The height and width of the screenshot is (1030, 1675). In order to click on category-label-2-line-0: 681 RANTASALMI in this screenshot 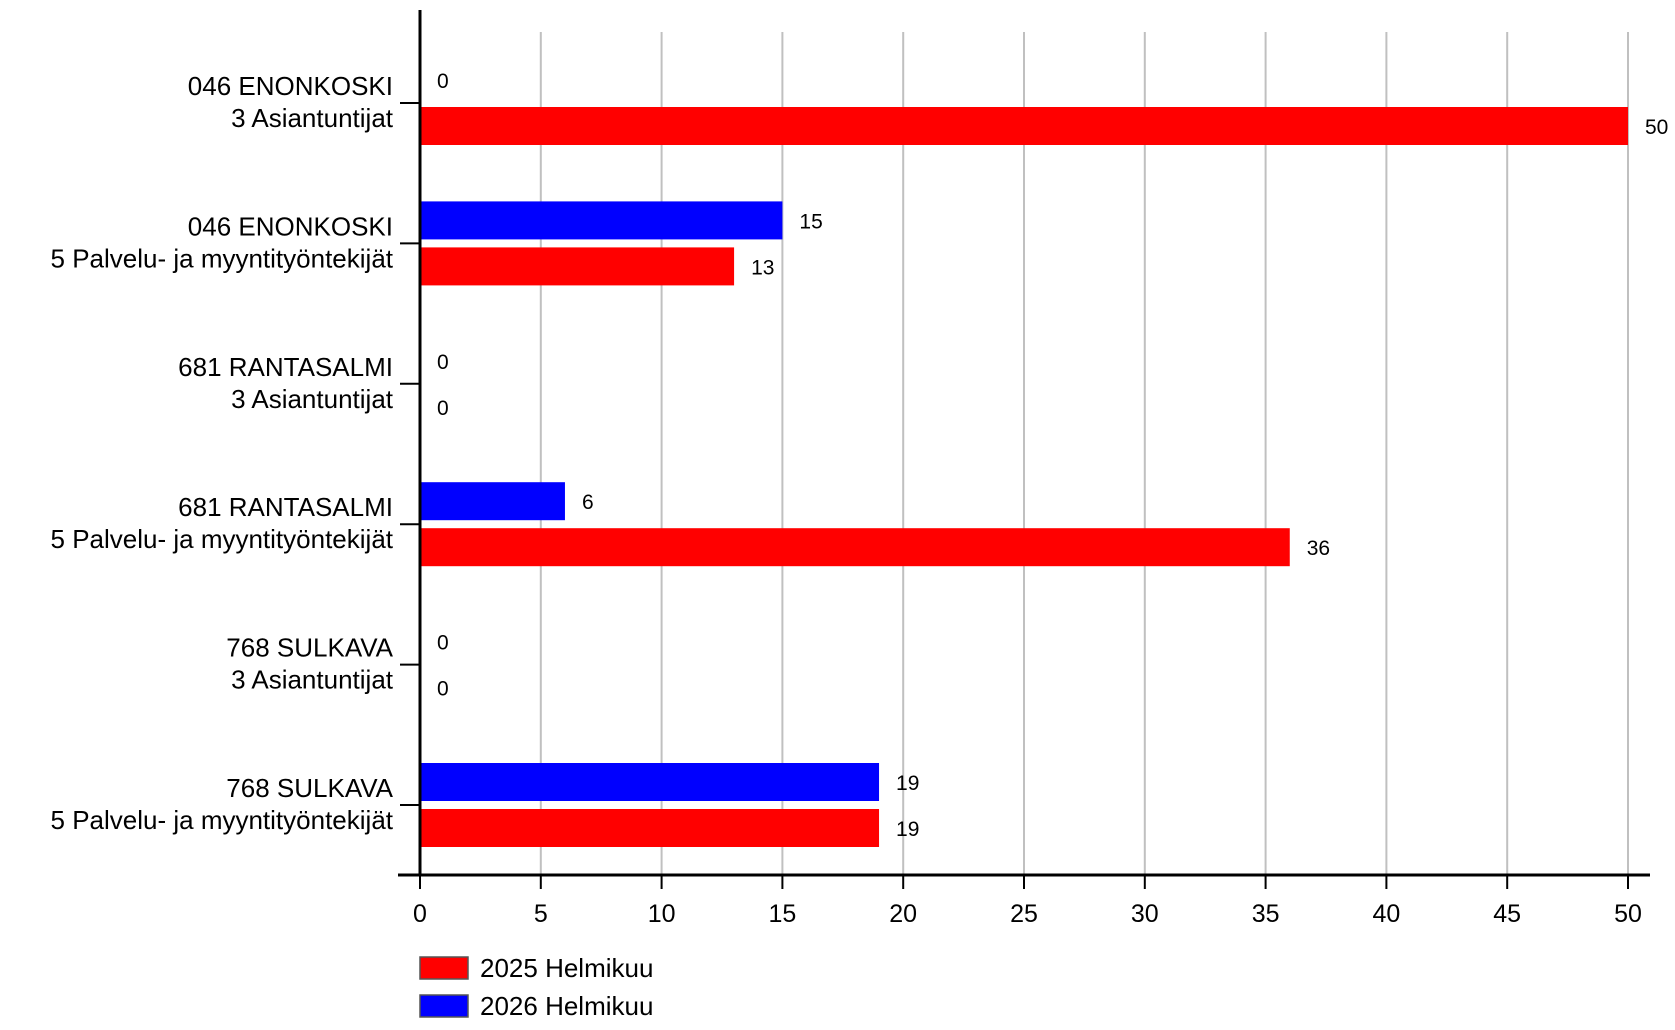, I will do `click(285, 367)`.